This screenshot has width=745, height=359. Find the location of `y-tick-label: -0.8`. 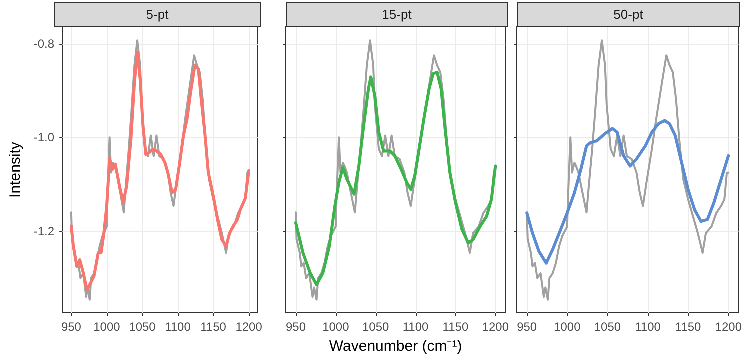

y-tick-label: -0.8 is located at coordinates (44, 43).